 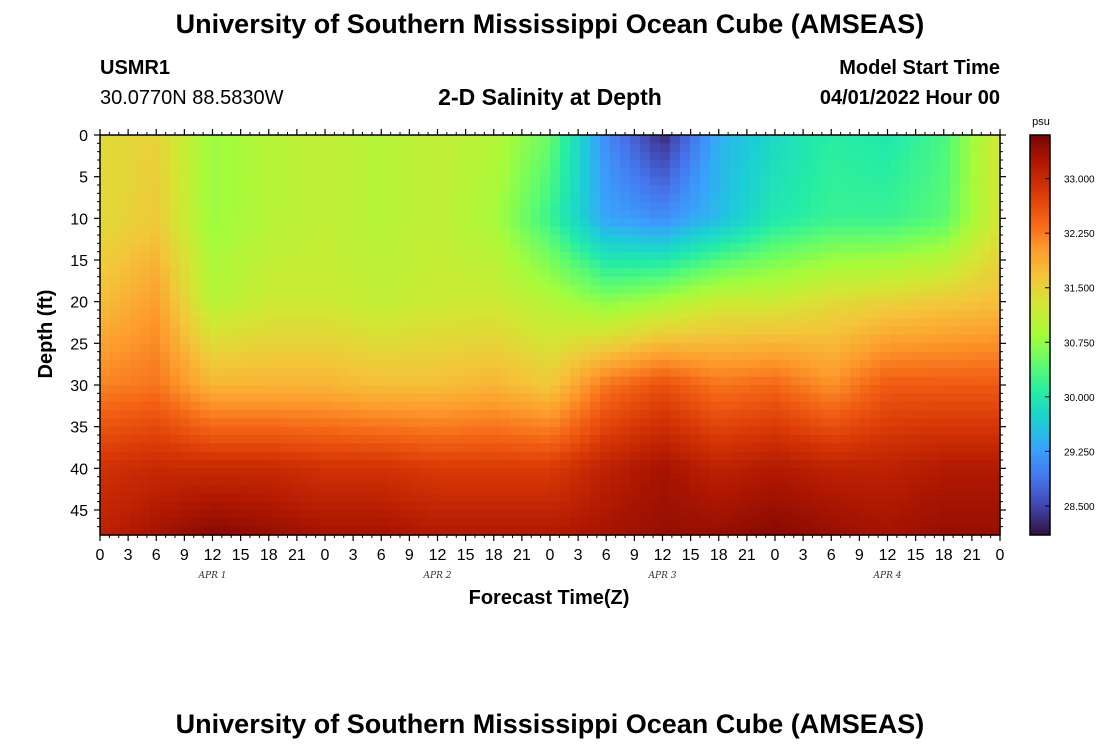 I want to click on x-tick-label: 3, so click(x=578, y=555).